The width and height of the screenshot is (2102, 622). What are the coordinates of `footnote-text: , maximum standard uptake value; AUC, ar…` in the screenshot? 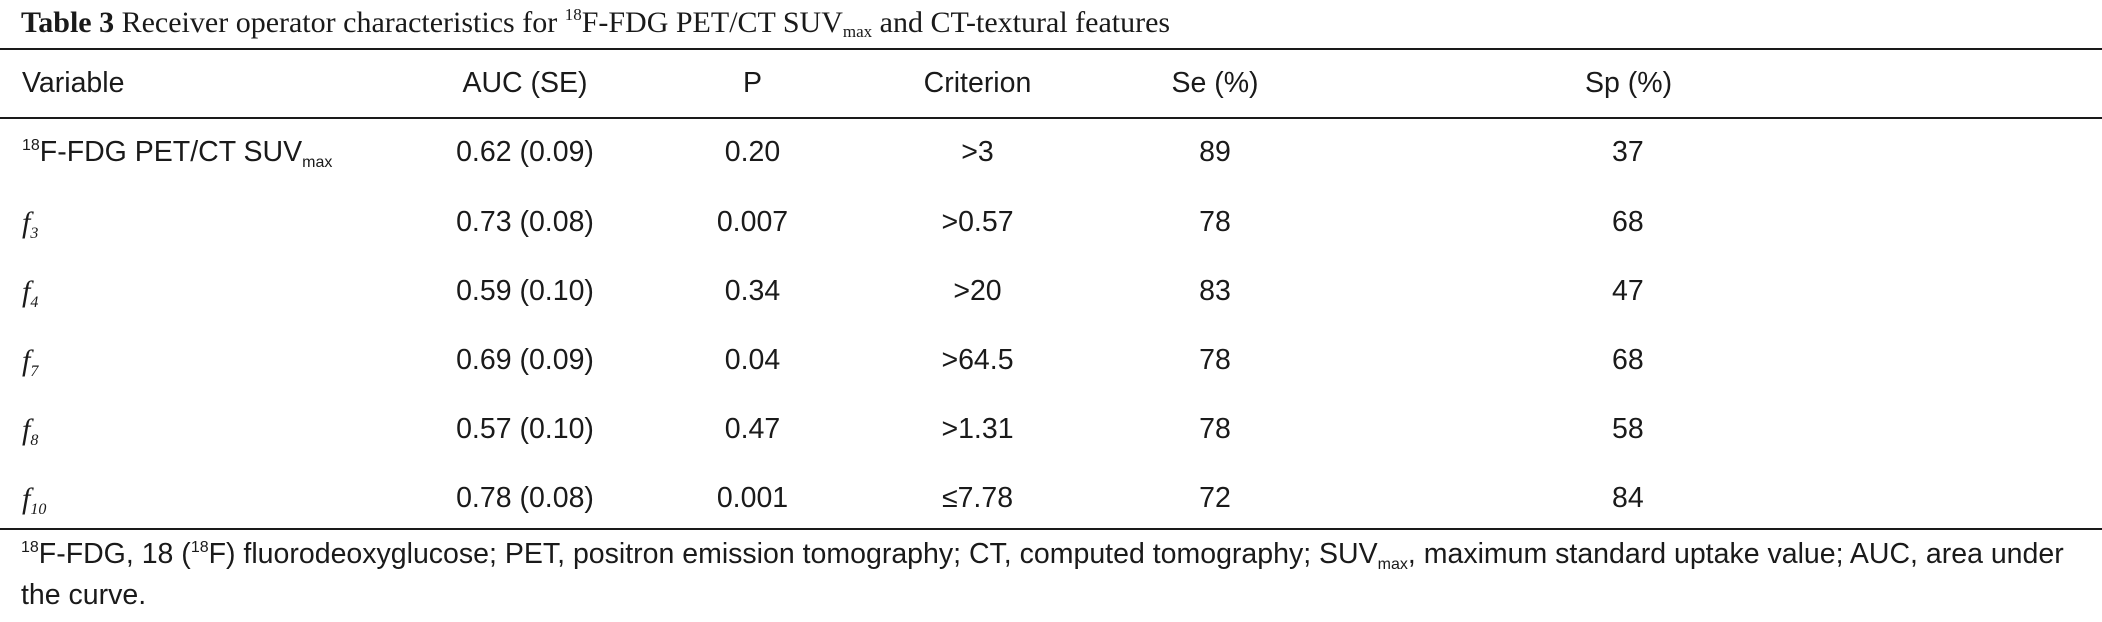 It's located at (1042, 574).